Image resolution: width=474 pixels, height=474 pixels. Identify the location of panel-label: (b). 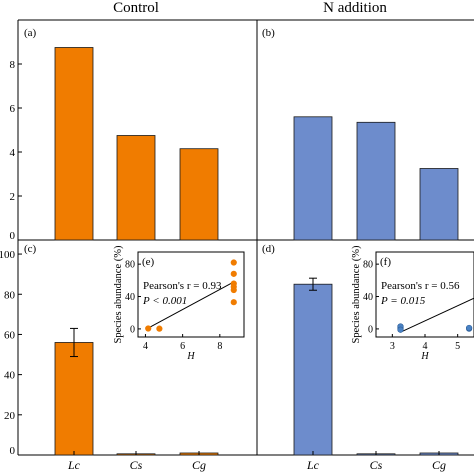
(268, 33).